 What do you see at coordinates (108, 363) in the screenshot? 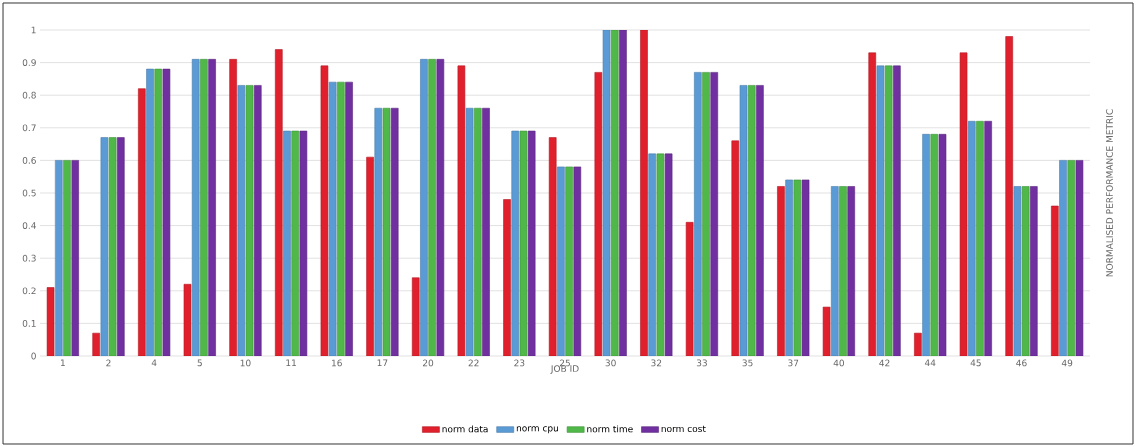
I see `x-tick-label: 2` at bounding box center [108, 363].